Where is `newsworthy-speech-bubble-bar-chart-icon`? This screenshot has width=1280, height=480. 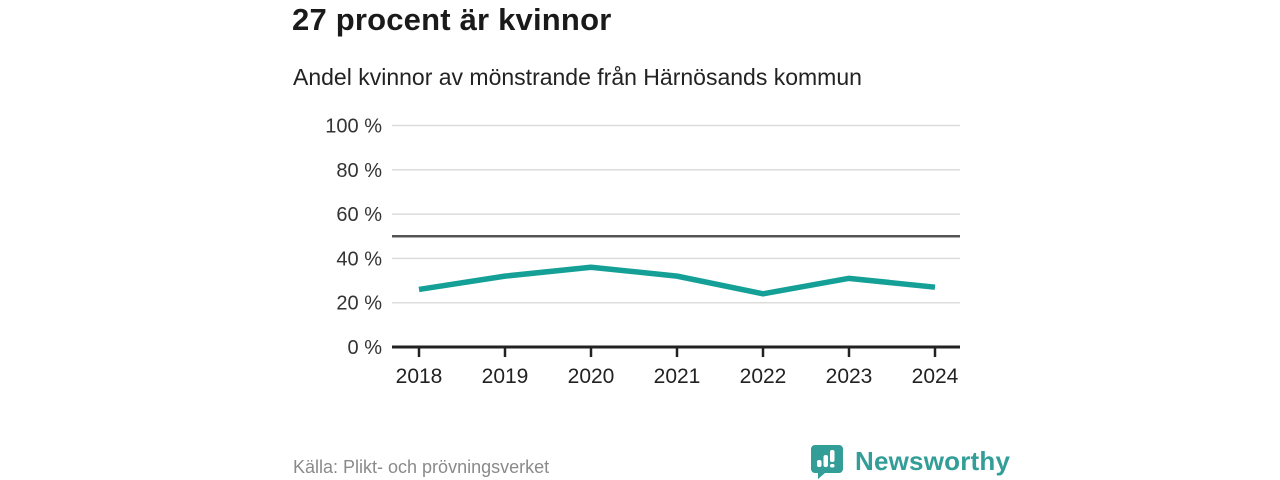 newsworthy-speech-bubble-bar-chart-icon is located at coordinates (827, 462).